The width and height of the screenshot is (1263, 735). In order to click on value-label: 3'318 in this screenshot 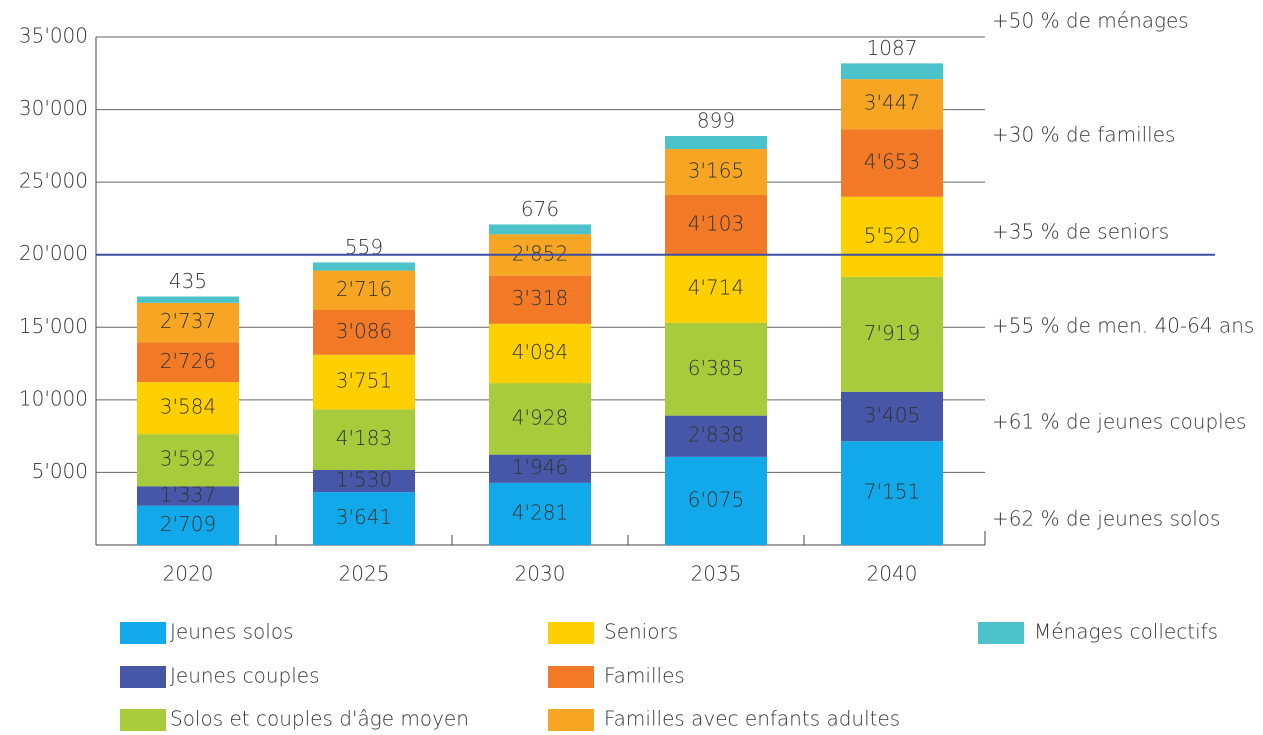, I will do `click(540, 298)`.